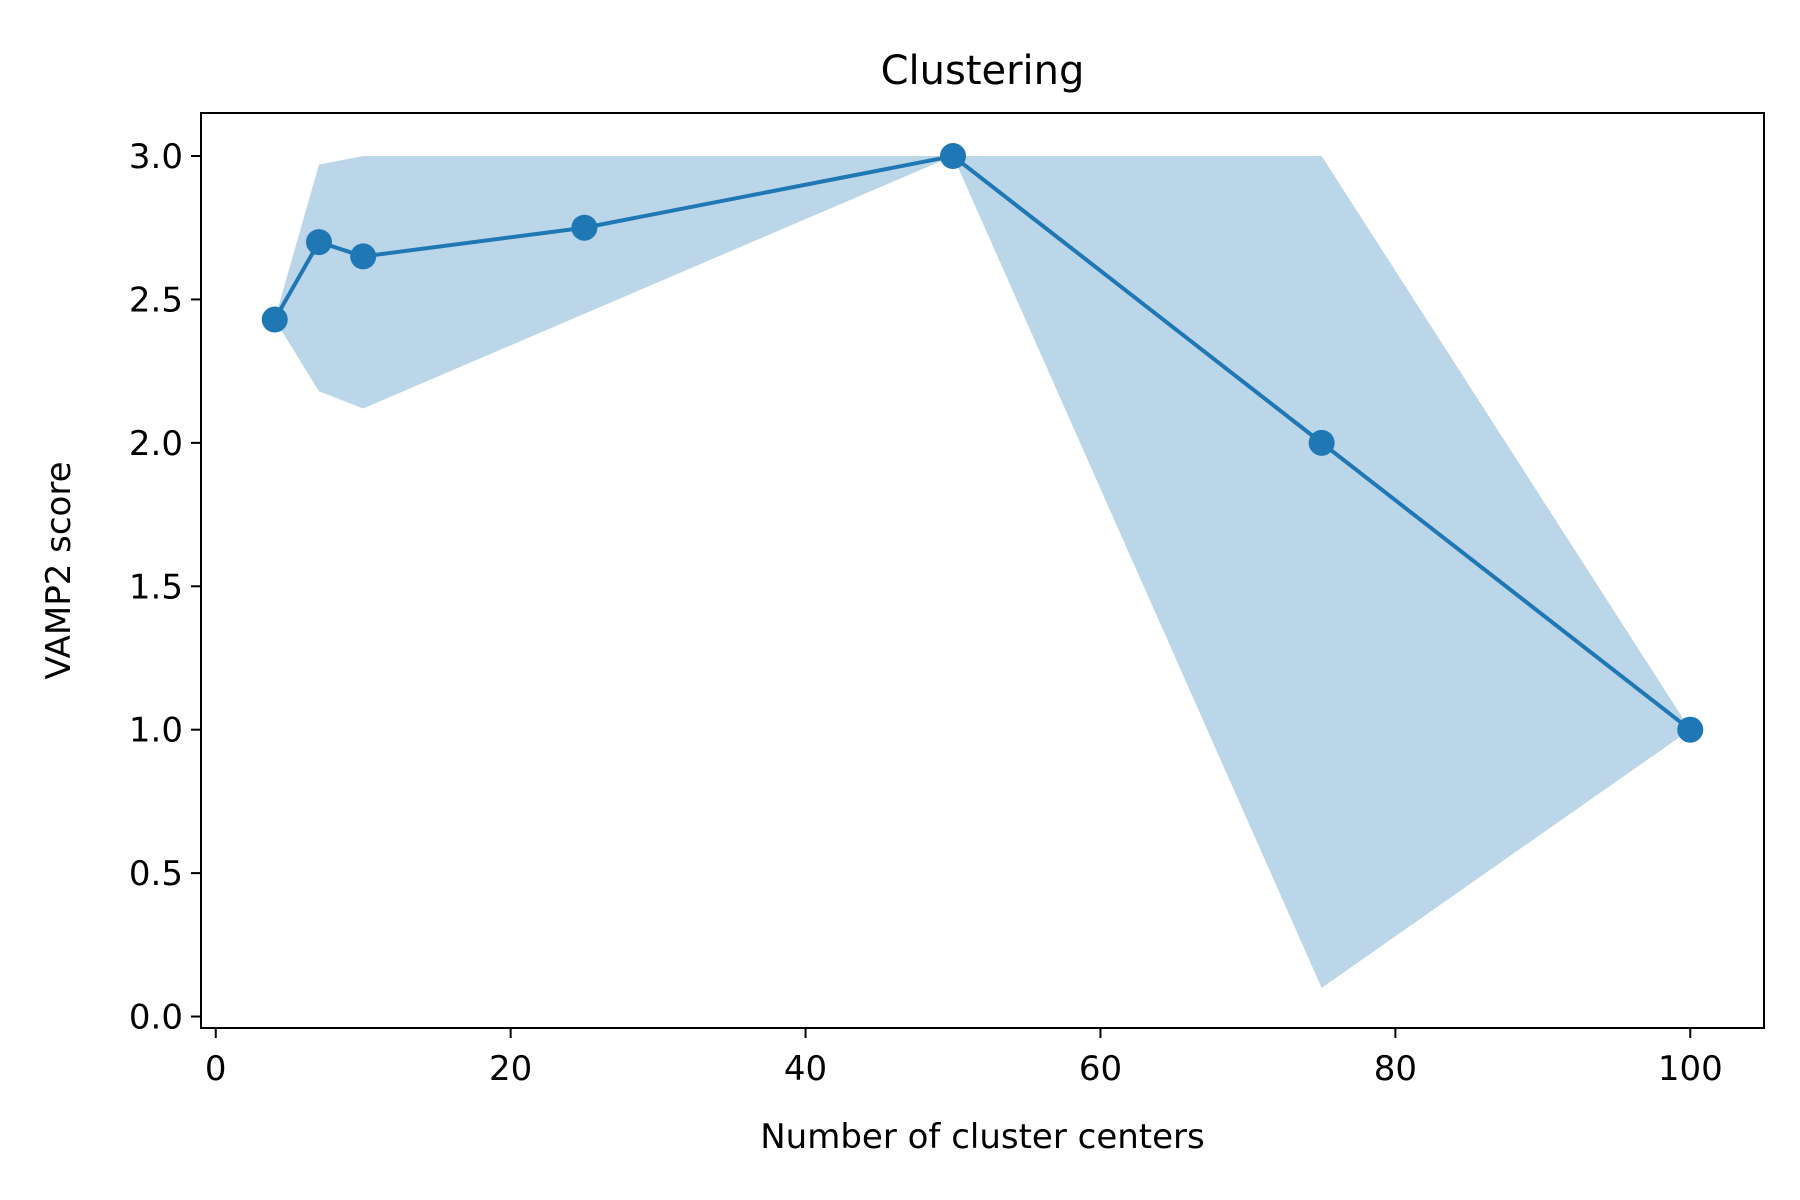 The width and height of the screenshot is (1800, 1200). Describe the element at coordinates (156, 1018) in the screenshot. I see `y-tick-label: 0.0` at that location.